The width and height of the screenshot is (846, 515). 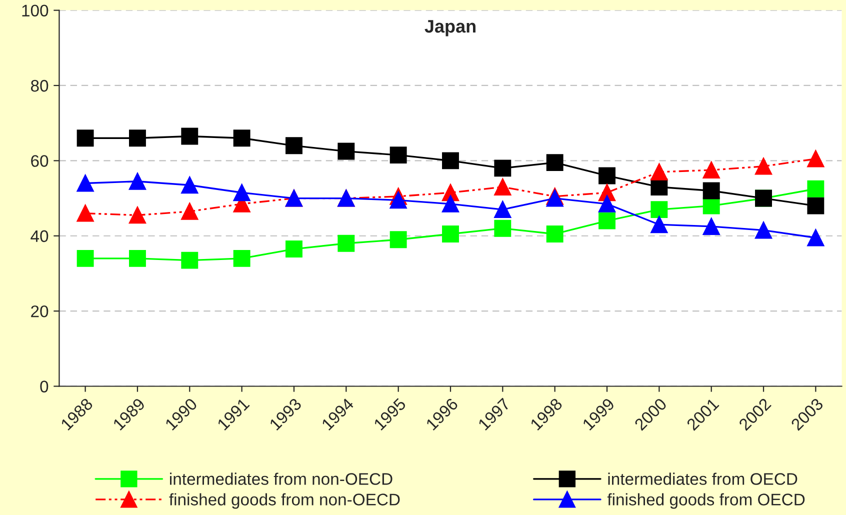 What do you see at coordinates (39, 236) in the screenshot?
I see `y-tick-label: 40` at bounding box center [39, 236].